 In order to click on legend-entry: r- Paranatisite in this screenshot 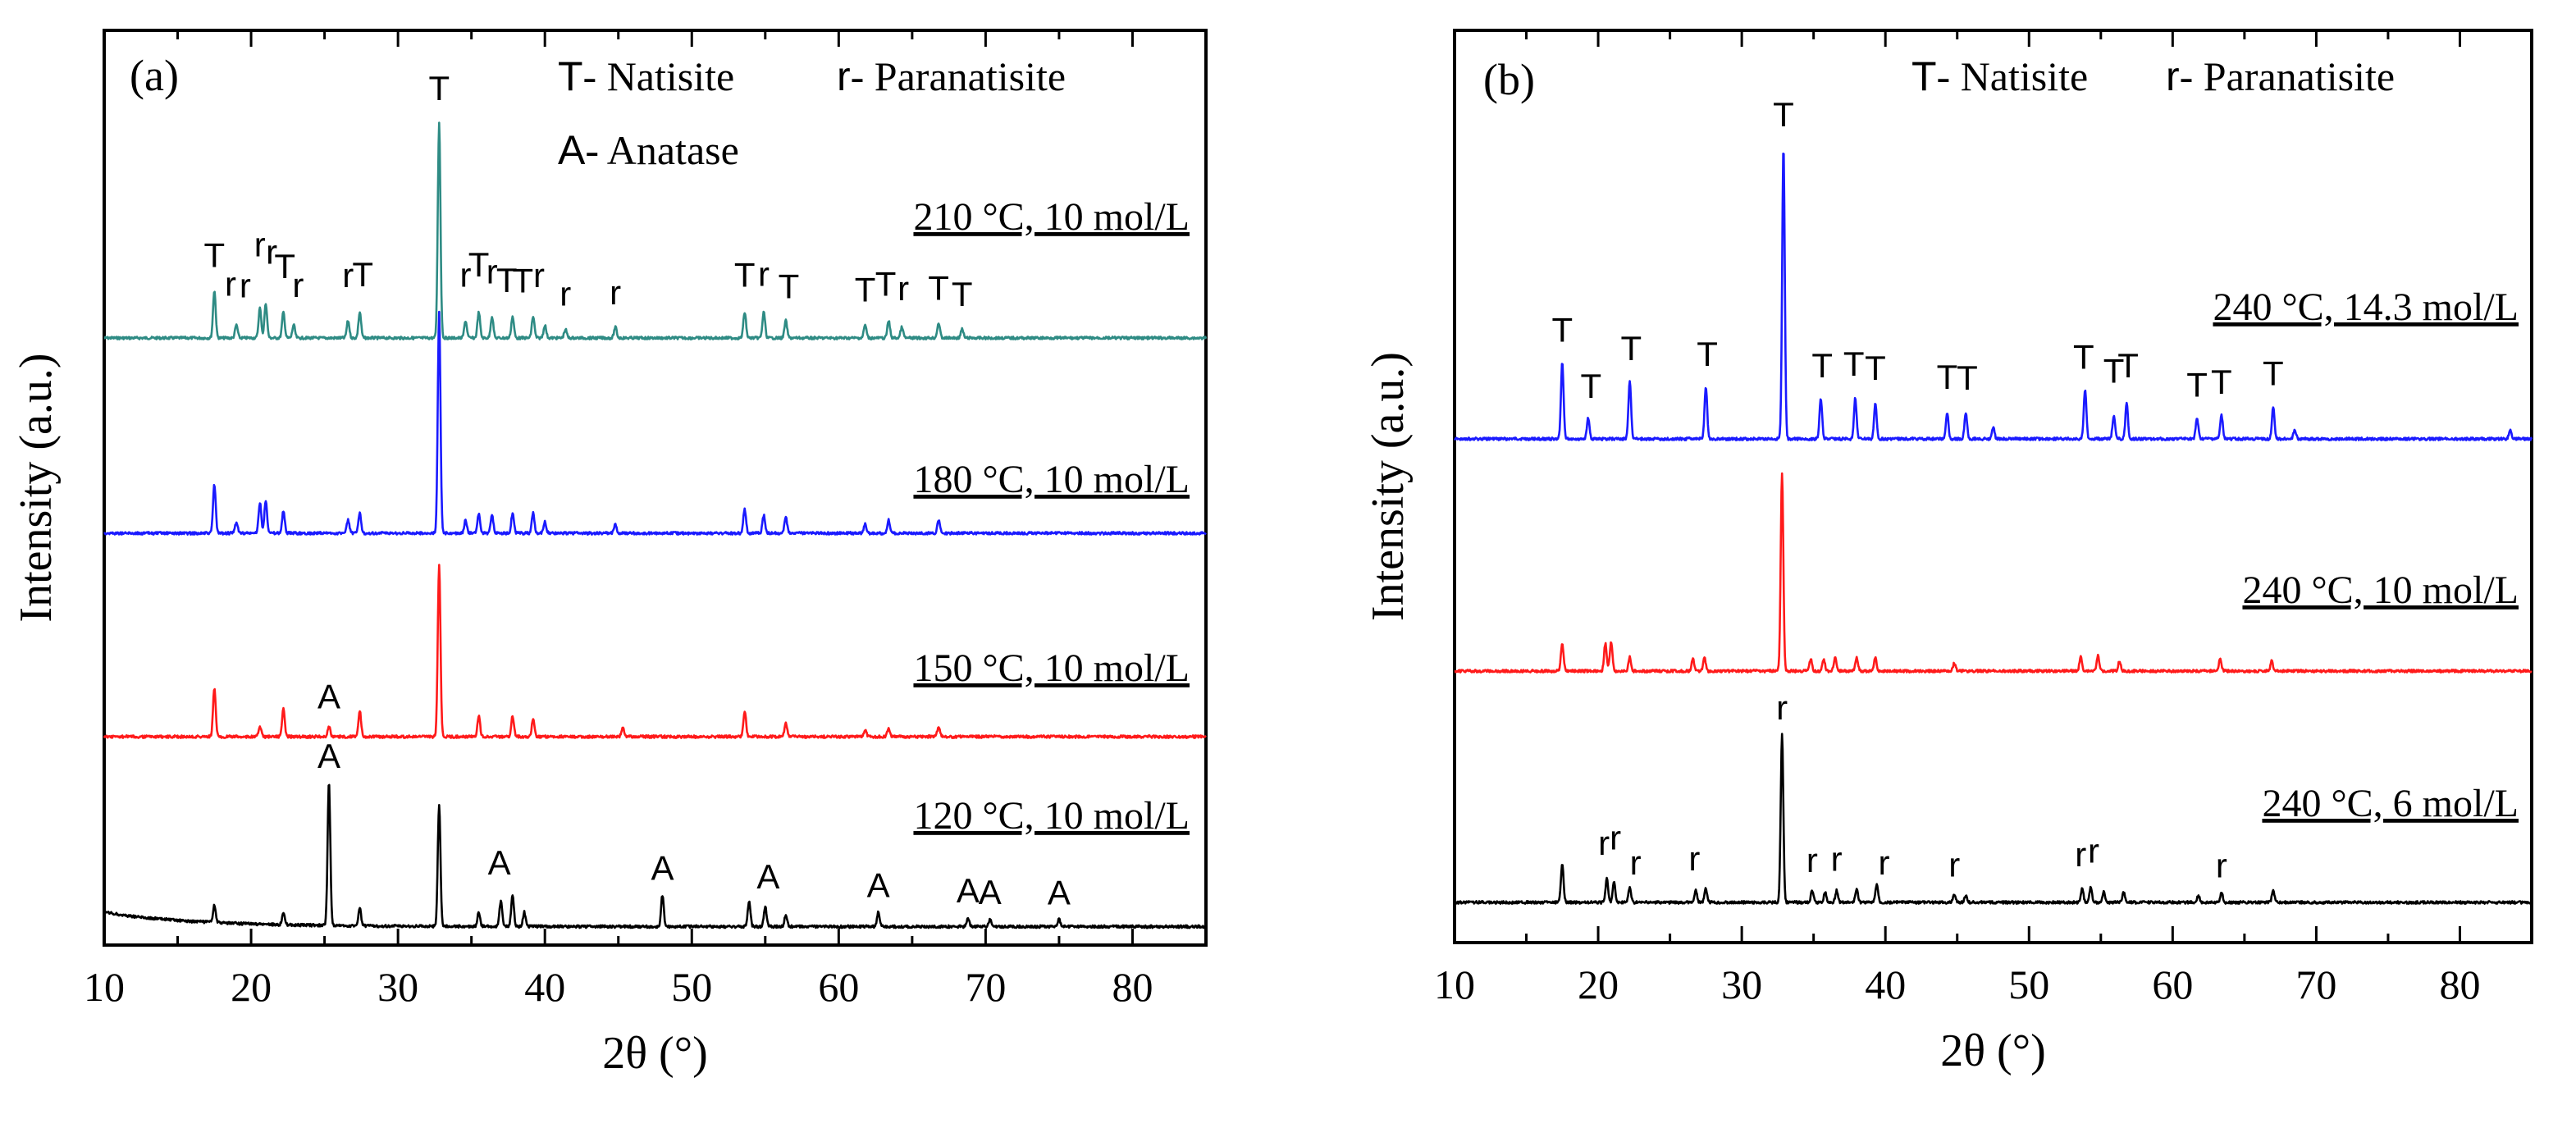, I will do `click(952, 76)`.